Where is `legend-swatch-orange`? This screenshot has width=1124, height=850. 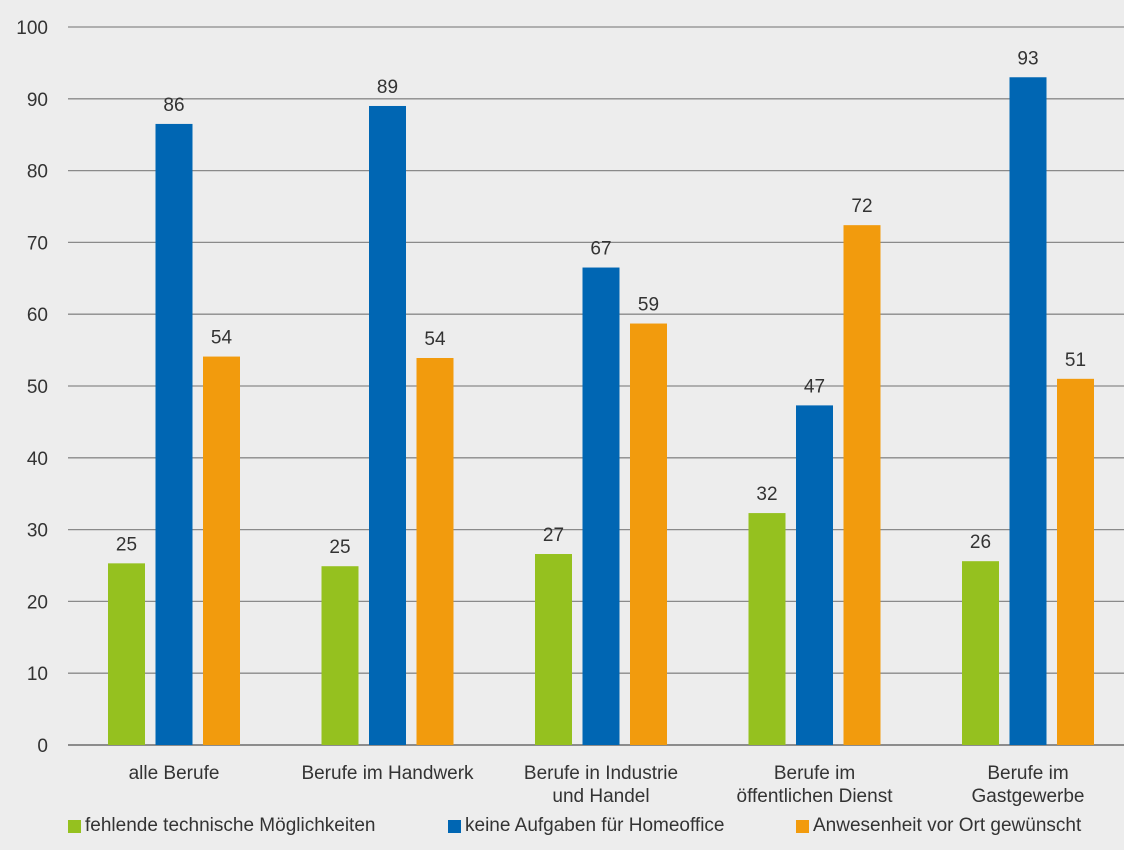 legend-swatch-orange is located at coordinates (802, 826).